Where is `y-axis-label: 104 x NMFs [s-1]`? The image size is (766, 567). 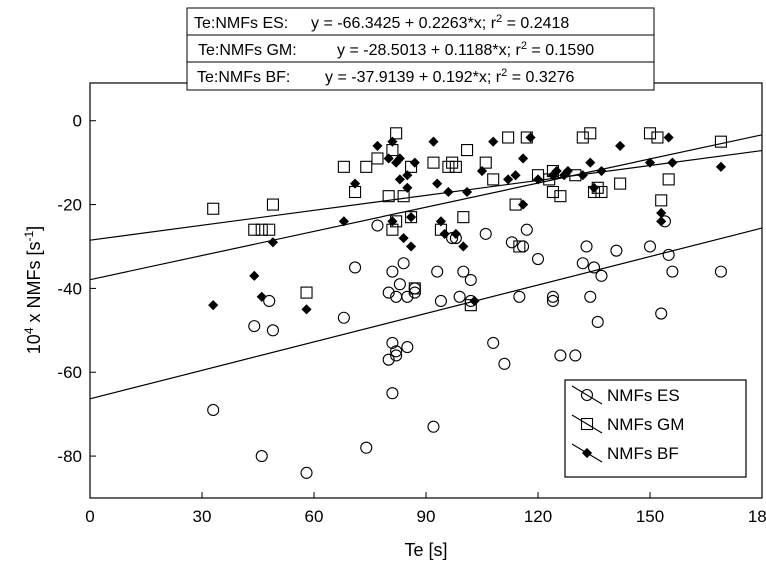
y-axis-label: 104 x NMFs [s-1] is located at coordinates (33, 290).